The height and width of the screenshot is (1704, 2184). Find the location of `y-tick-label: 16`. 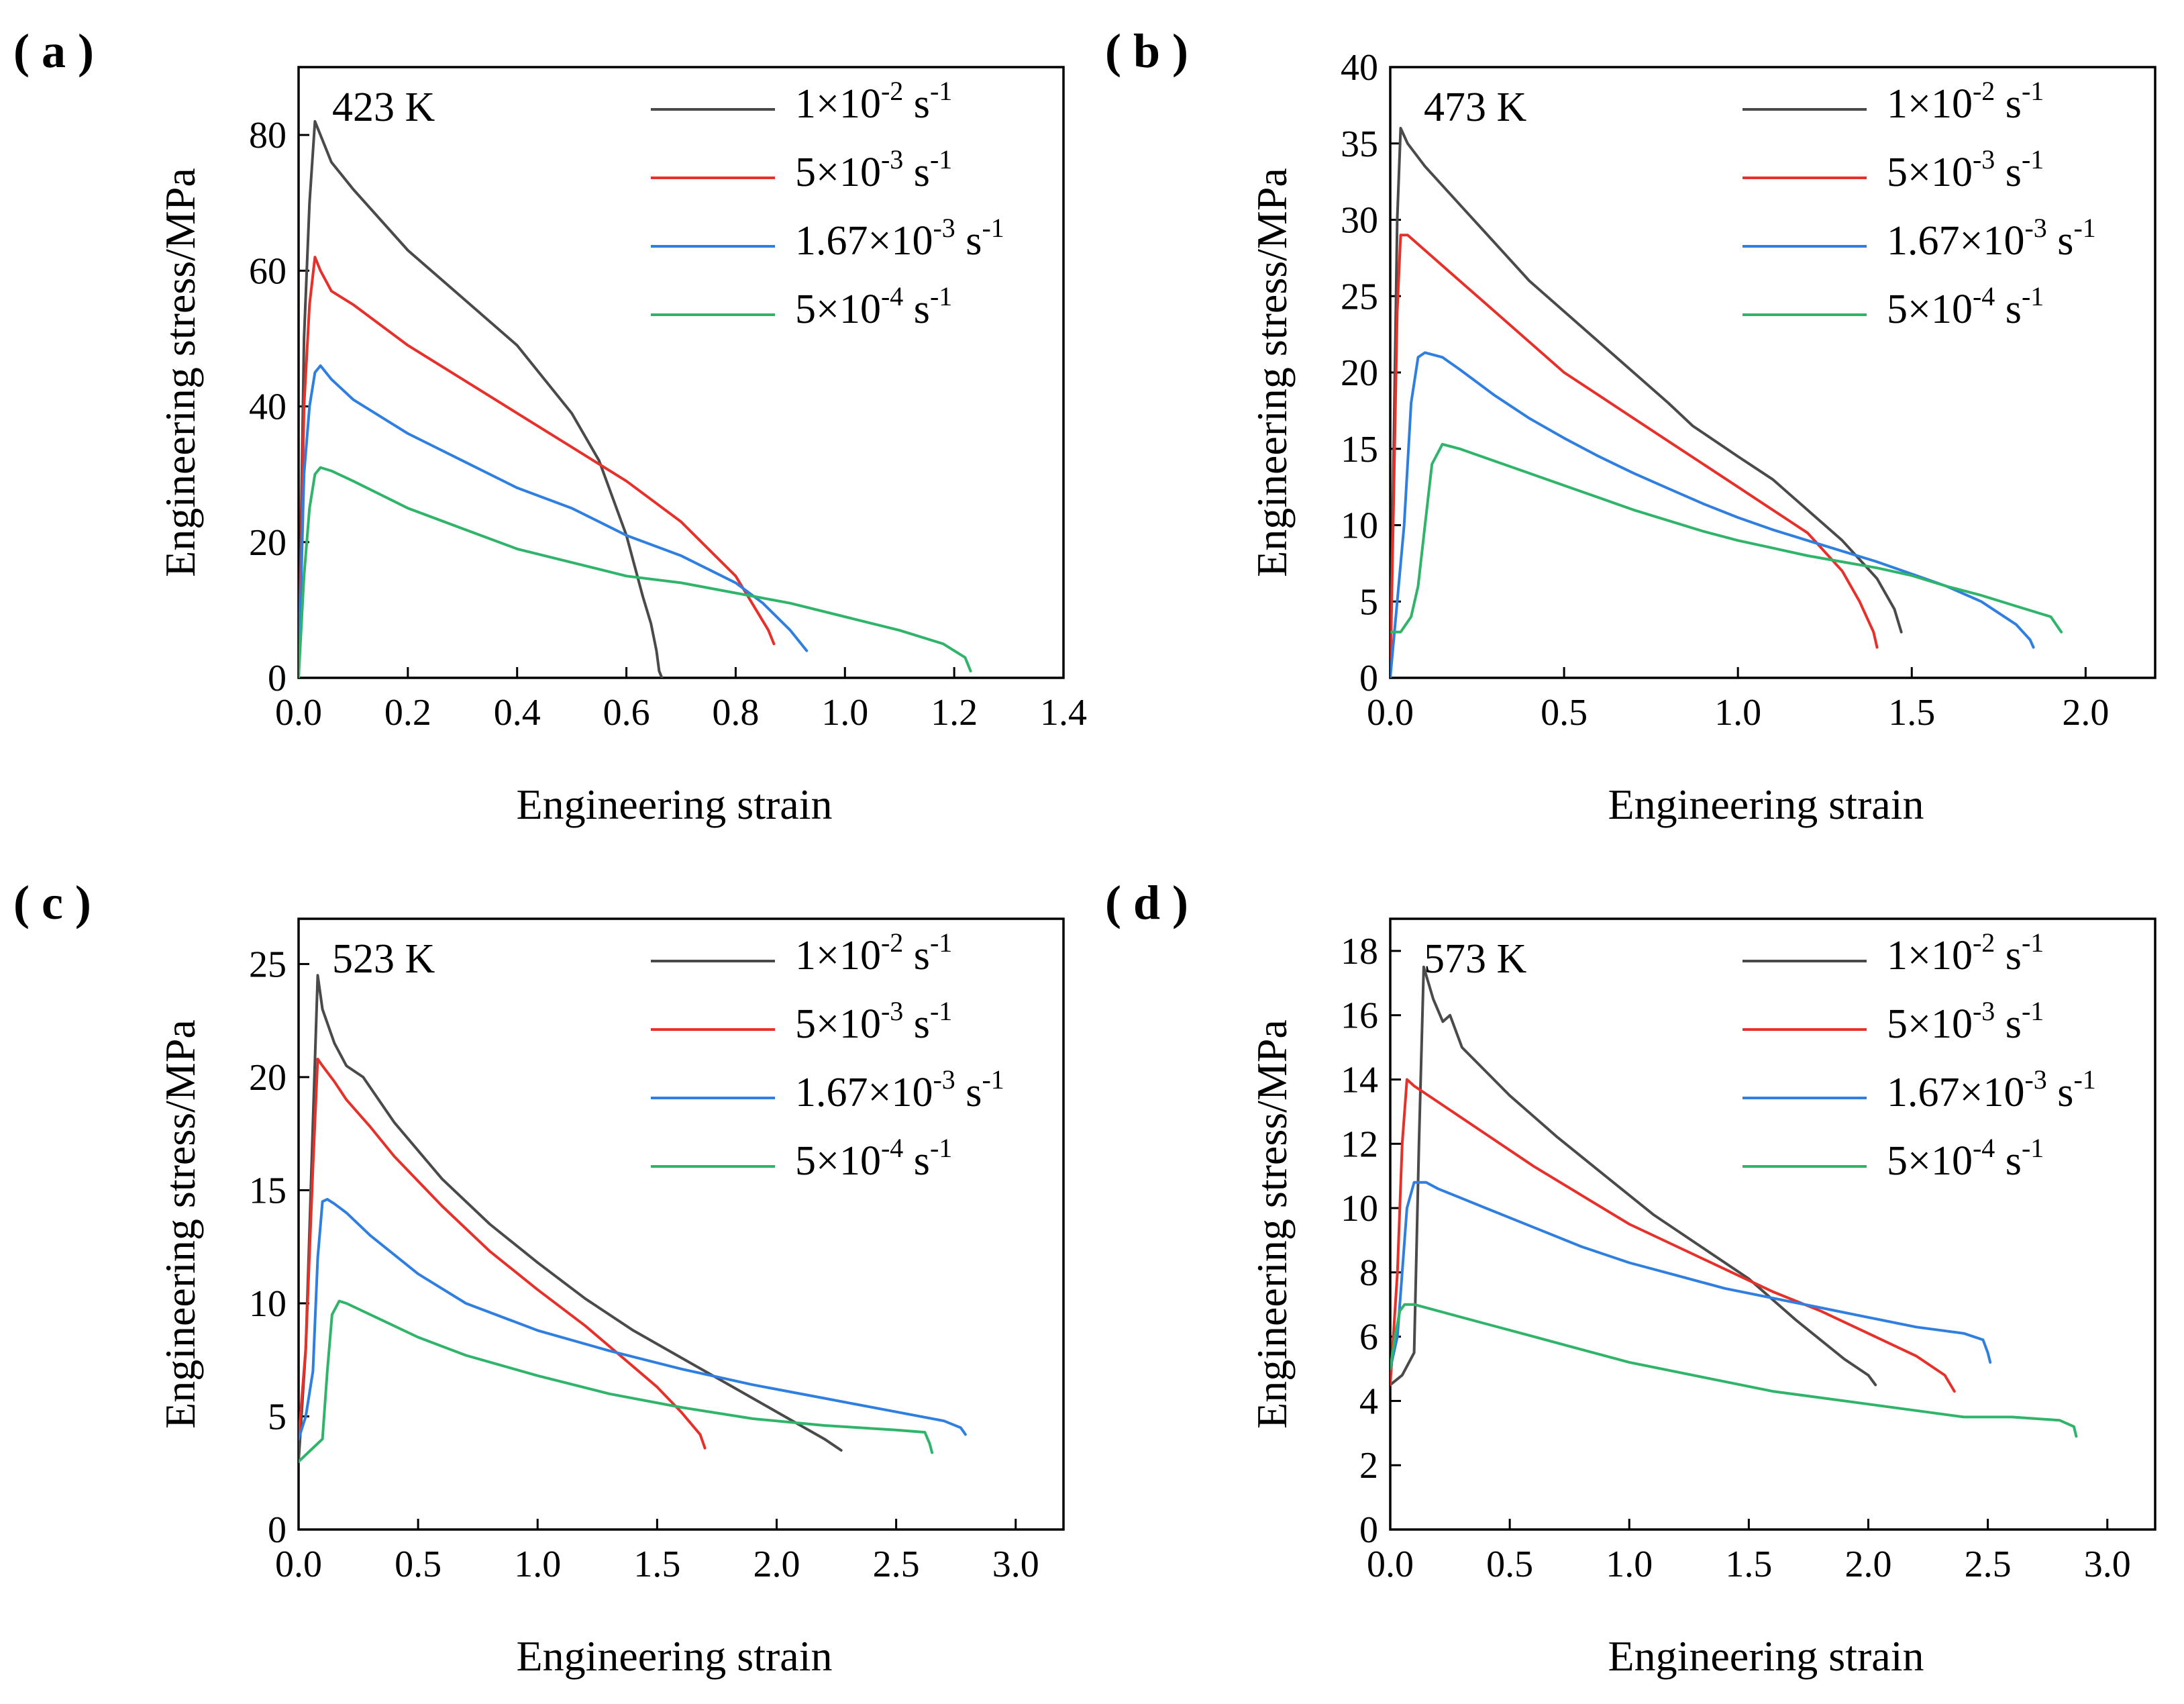

y-tick-label: 16 is located at coordinates (1360, 1016).